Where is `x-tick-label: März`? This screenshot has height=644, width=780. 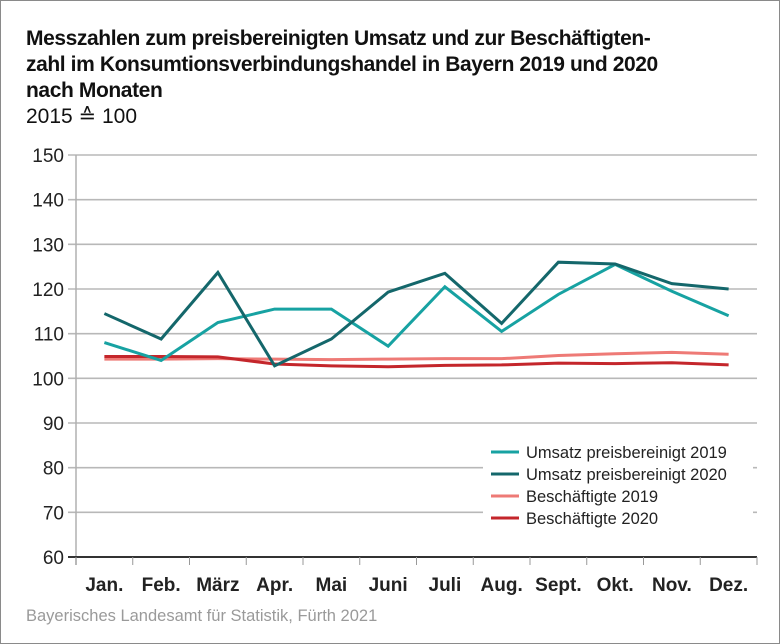 x-tick-label: März is located at coordinates (217, 585).